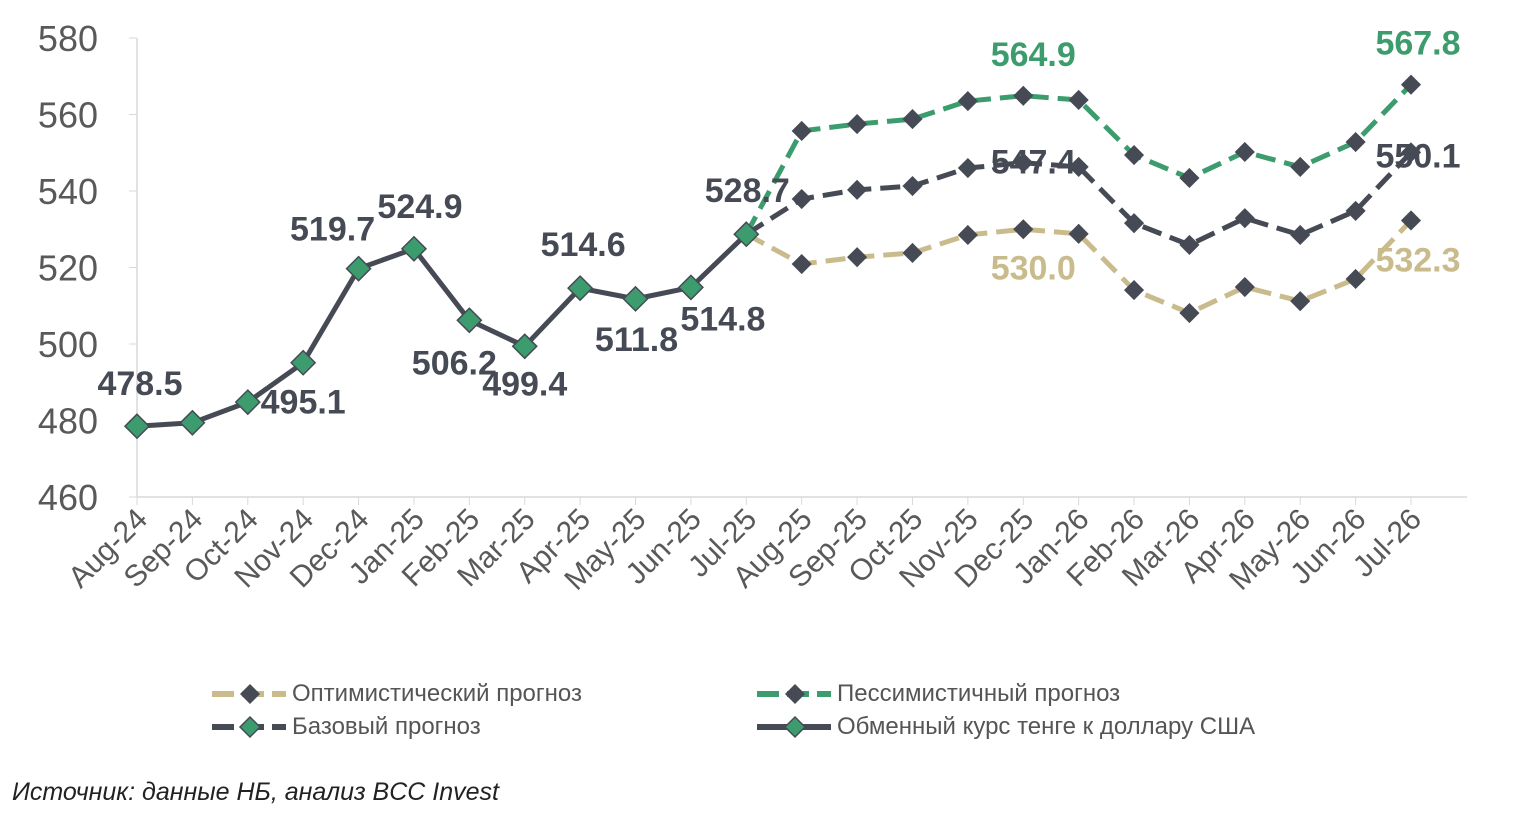 This screenshot has height=834, width=1515. What do you see at coordinates (794, 727) in the screenshot?
I see `legend-marker-actual-icon` at bounding box center [794, 727].